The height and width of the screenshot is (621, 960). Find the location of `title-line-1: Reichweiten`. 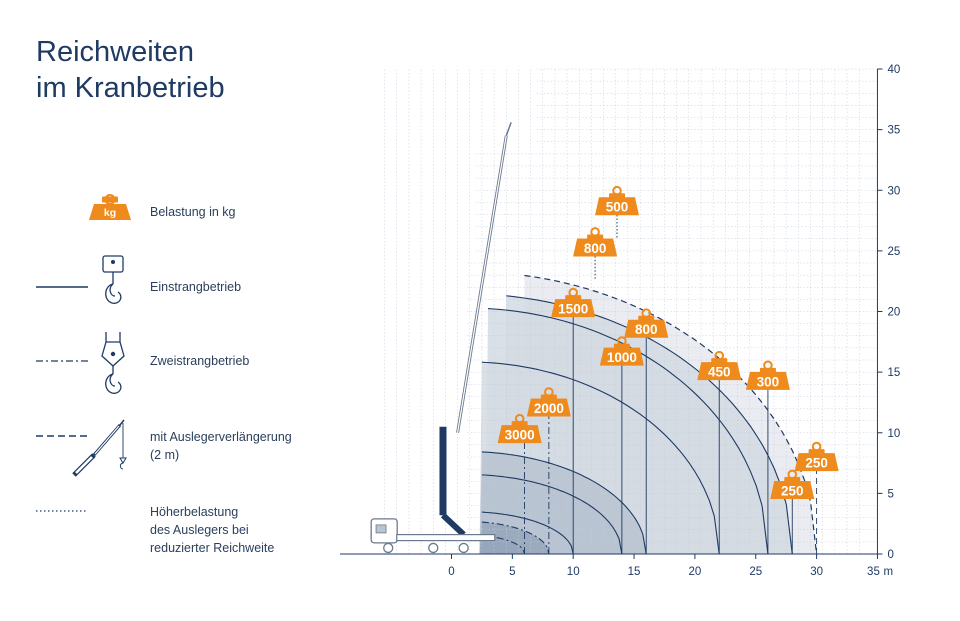

title-line-1: Reichweiten is located at coordinates (115, 52).